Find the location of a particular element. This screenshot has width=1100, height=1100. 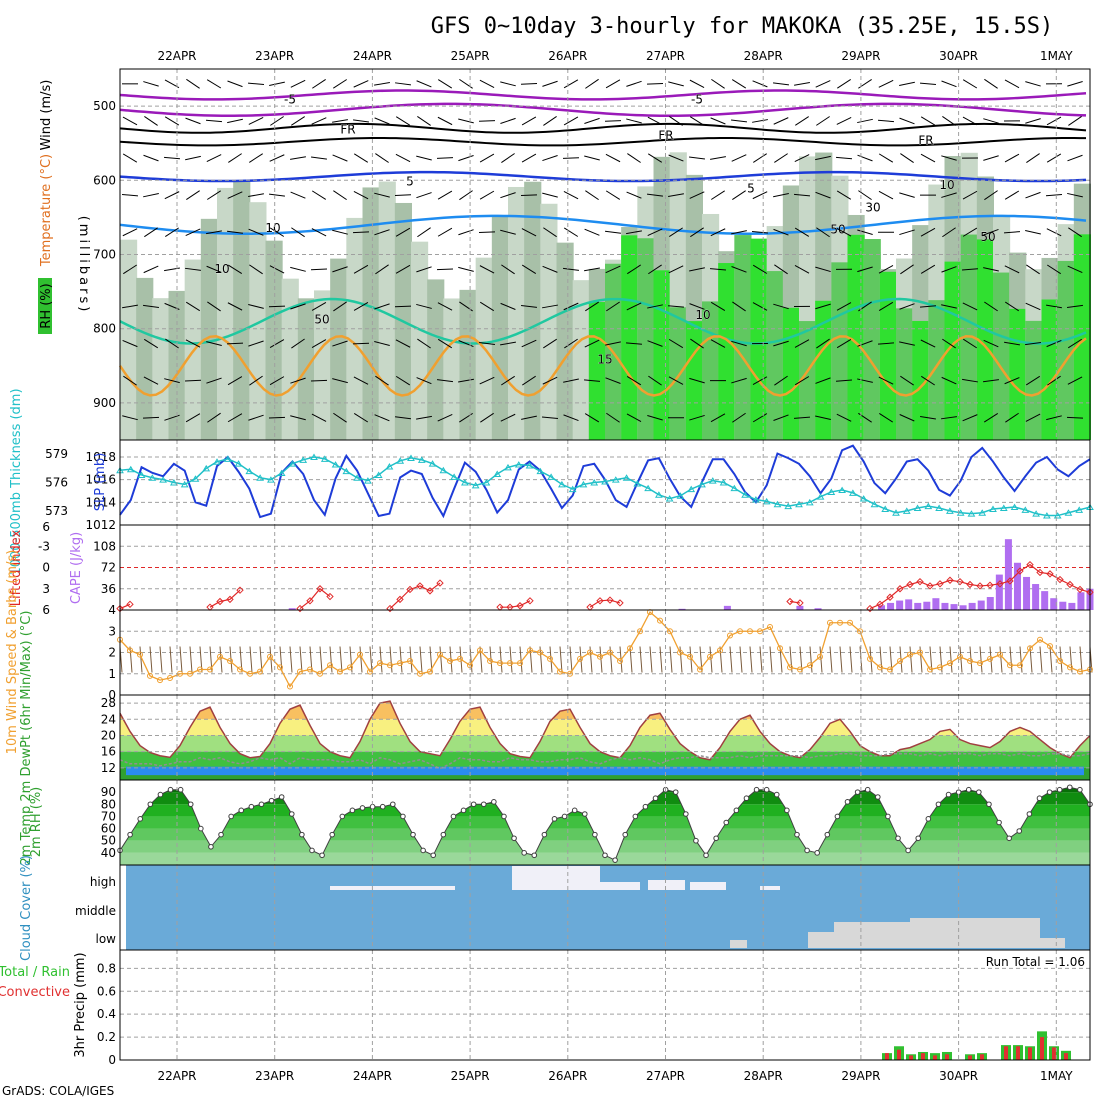

lifted-line is located at coordinates (225, 598).